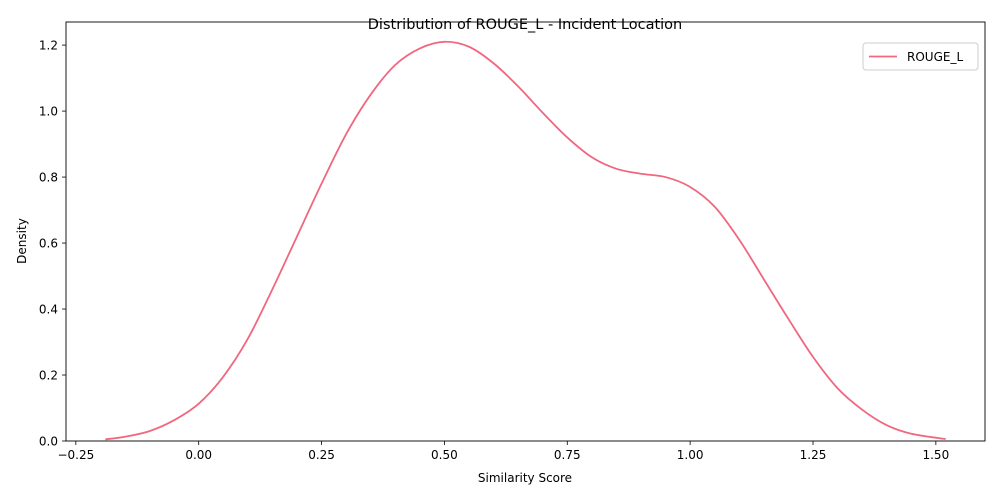  What do you see at coordinates (48, 310) in the screenshot?
I see `y-tick-label: 0.4` at bounding box center [48, 310].